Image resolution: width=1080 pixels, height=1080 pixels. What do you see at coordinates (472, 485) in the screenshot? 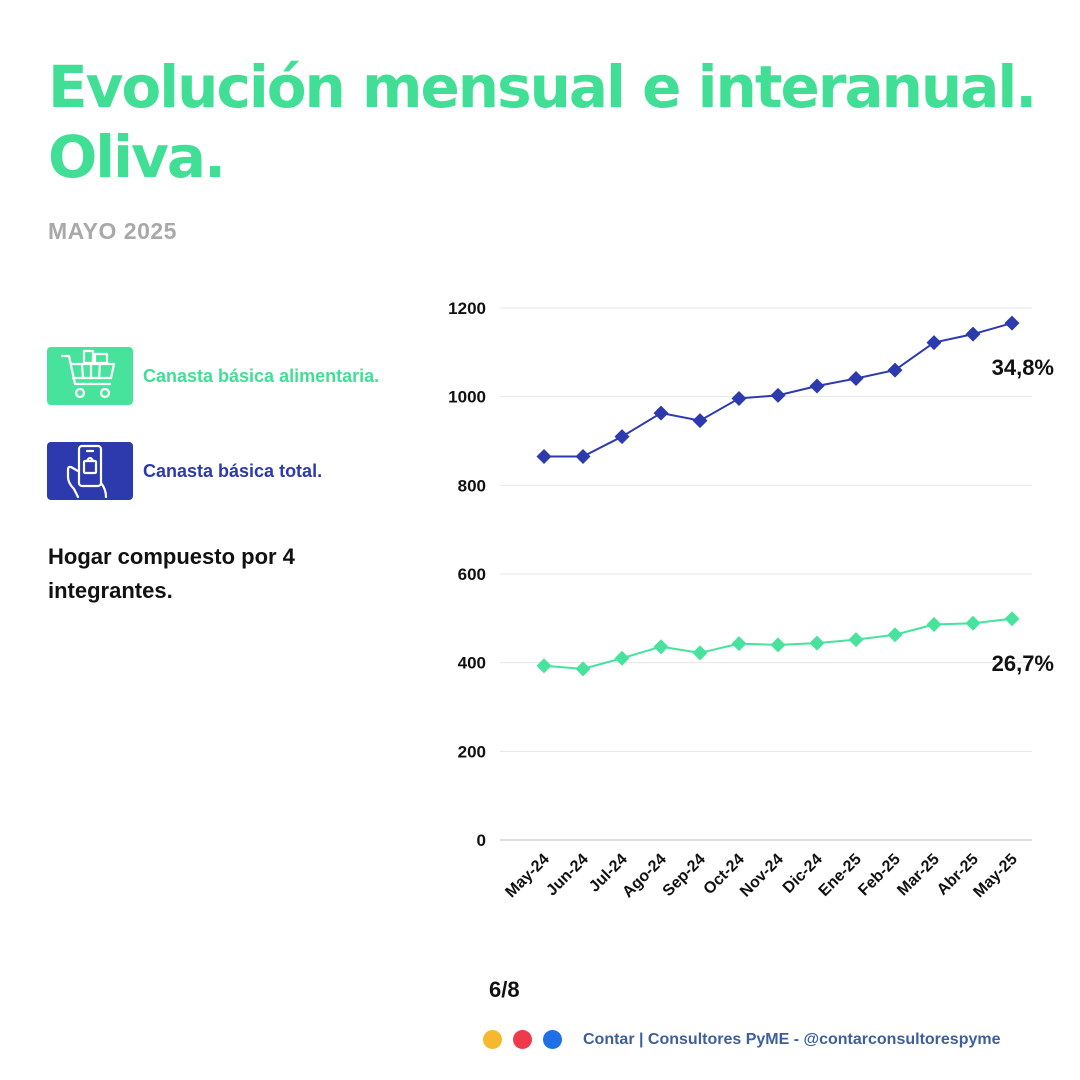
I see `y-tick-label: 800` at bounding box center [472, 485].